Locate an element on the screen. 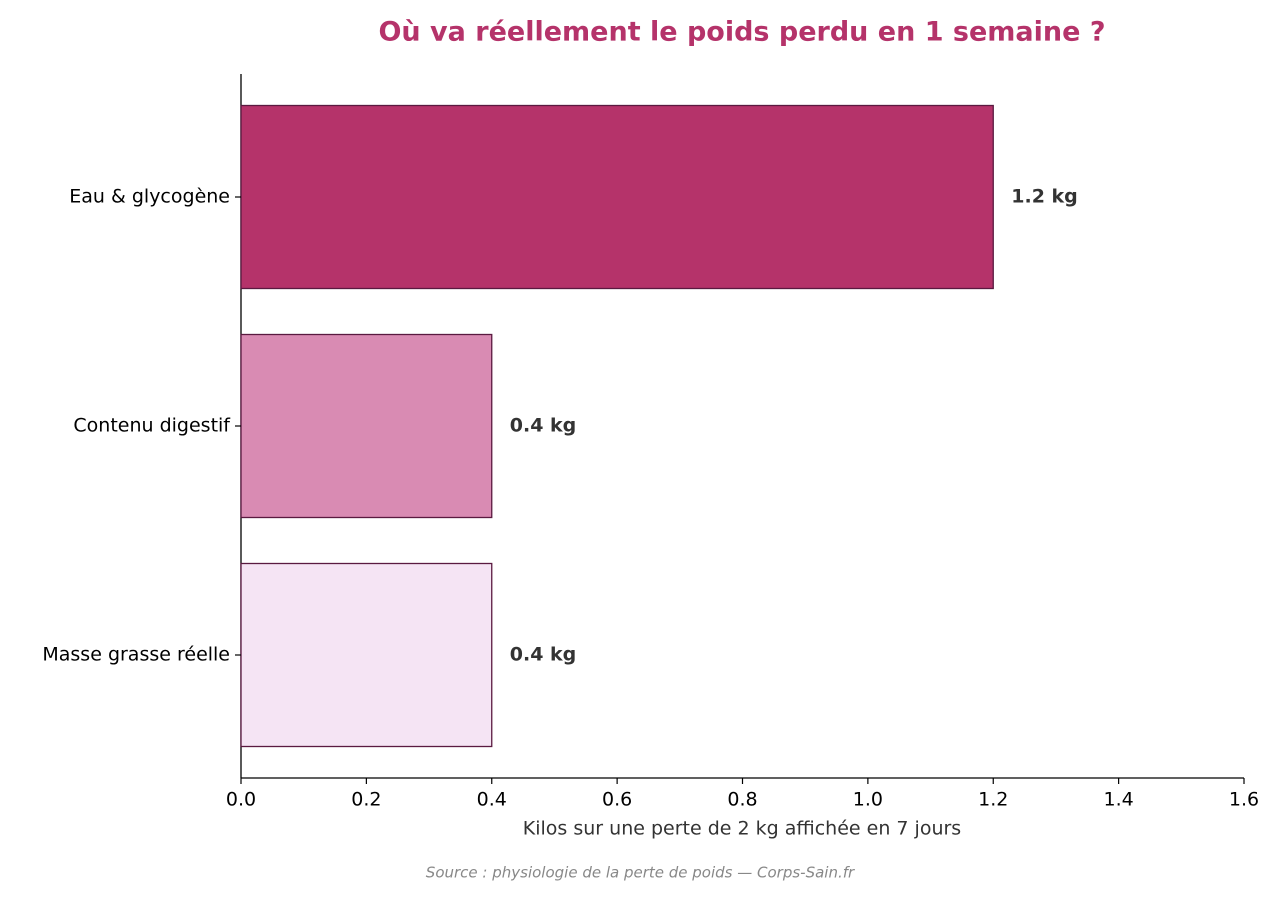 This screenshot has height=900, width=1280. y-tick-label: Eau & glycogène is located at coordinates (149, 197).